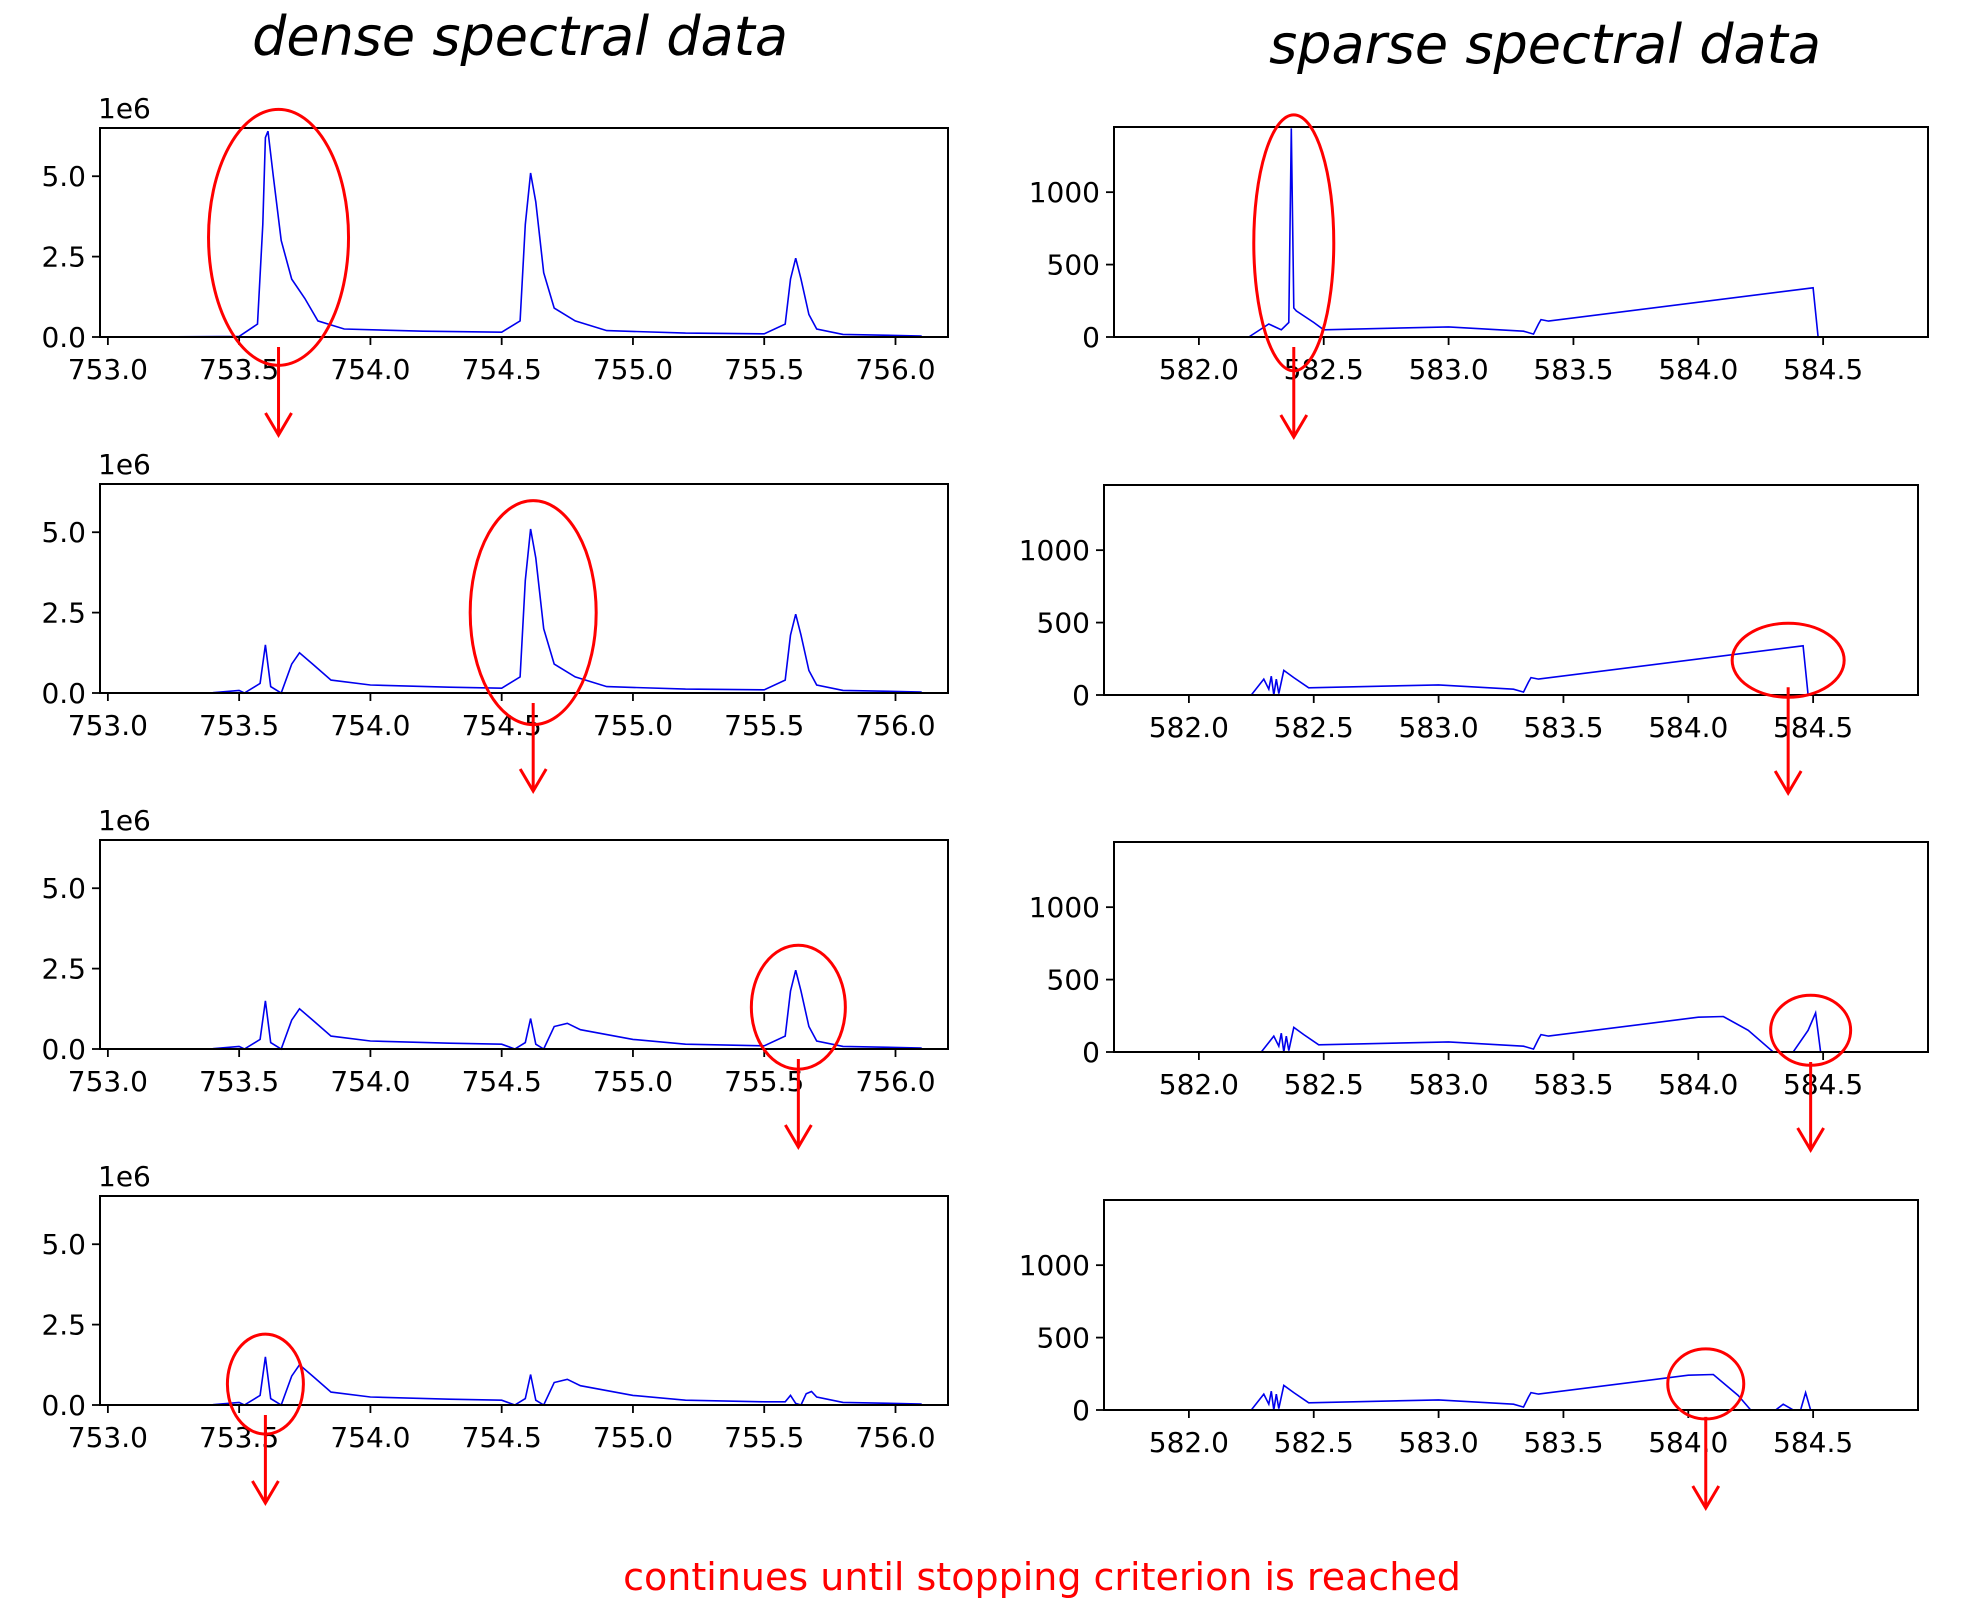 The width and height of the screenshot is (1982, 1618). I want to click on sparse-column-title: sparse spectral data, so click(1545, 44).